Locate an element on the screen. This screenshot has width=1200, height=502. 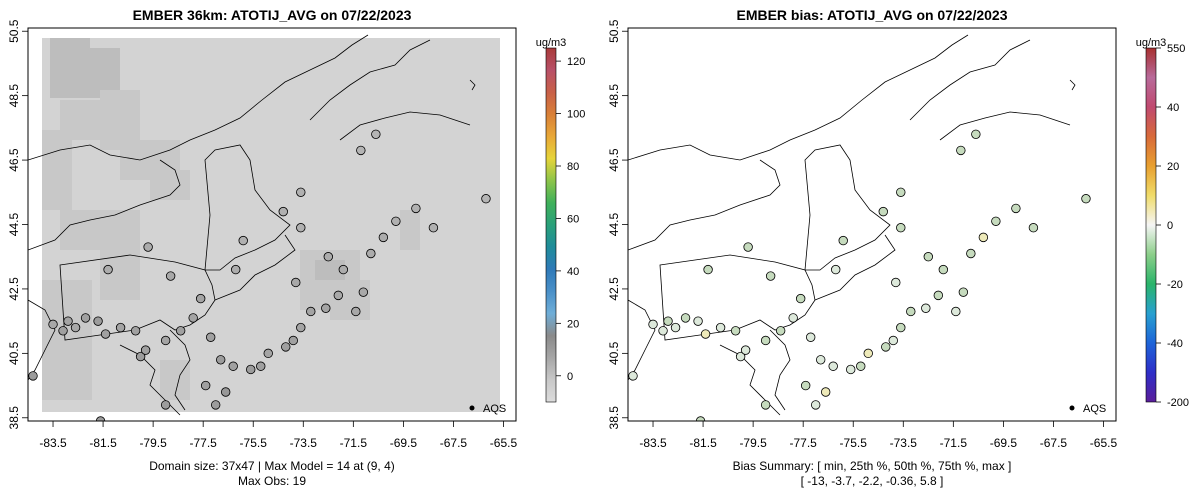
y-tick-label: 40.5 is located at coordinates (614, 353).